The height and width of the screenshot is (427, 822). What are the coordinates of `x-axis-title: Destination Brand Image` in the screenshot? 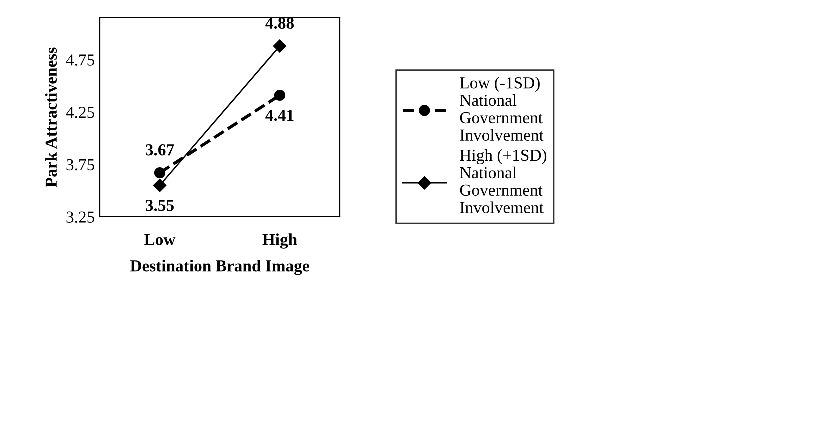 It's located at (220, 268).